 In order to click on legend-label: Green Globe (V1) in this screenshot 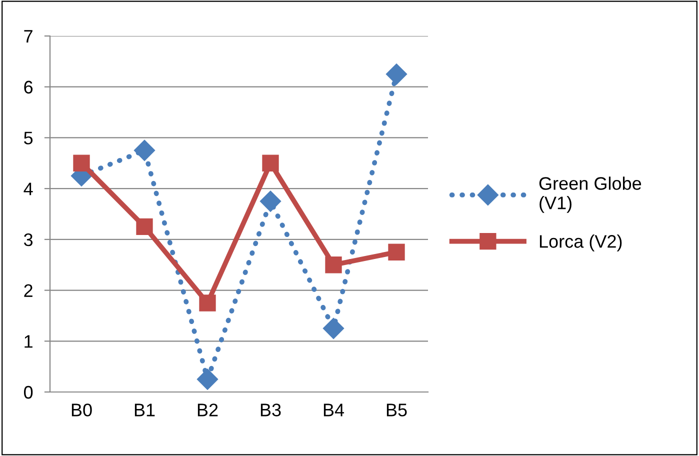, I will do `click(590, 194)`.